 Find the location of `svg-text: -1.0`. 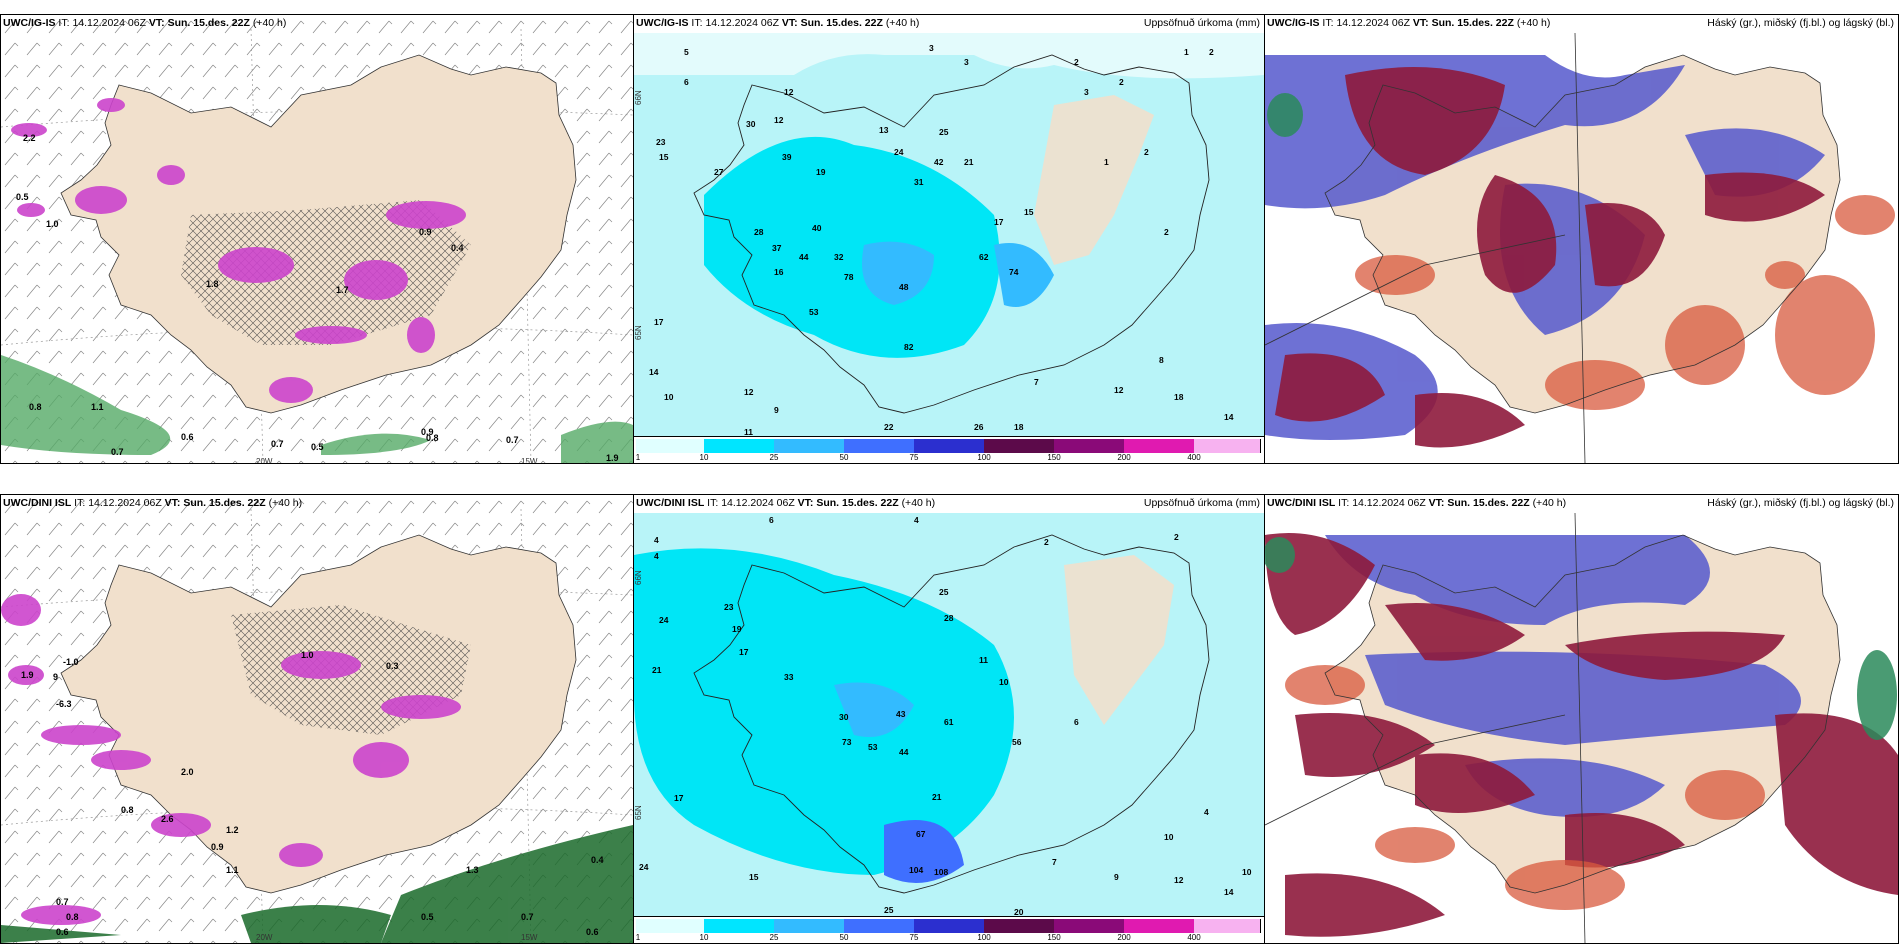

svg-text: -1.0 is located at coordinates (71, 662).